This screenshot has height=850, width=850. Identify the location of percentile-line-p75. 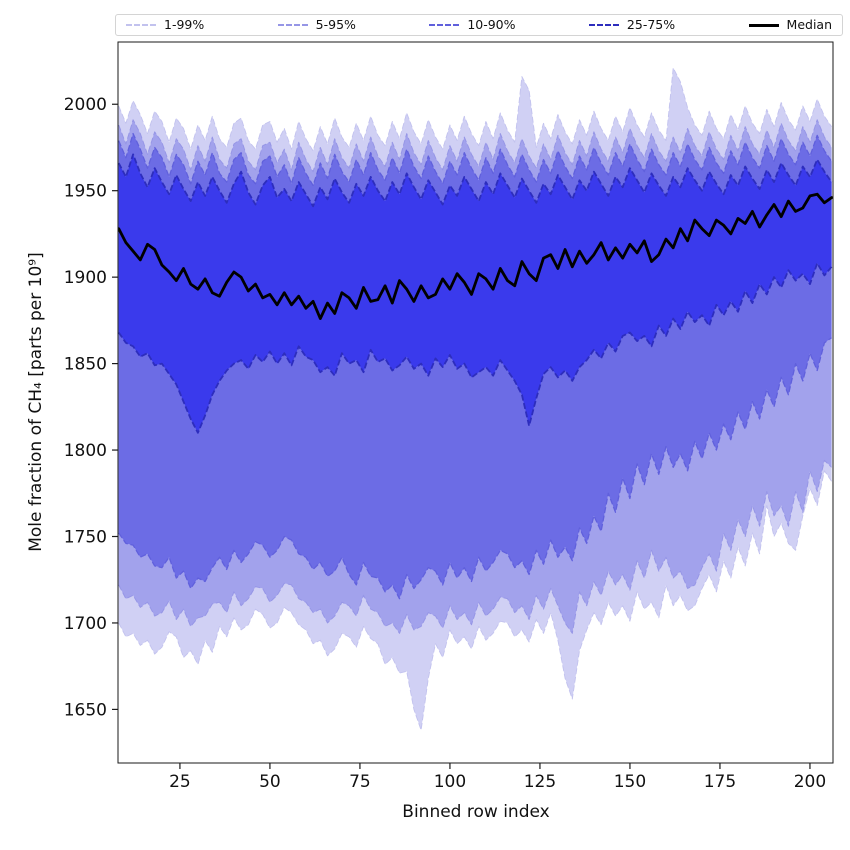
(475, 180).